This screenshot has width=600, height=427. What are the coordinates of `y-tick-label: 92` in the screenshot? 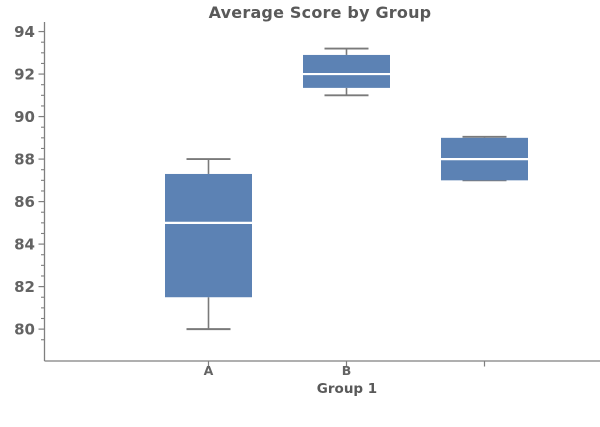 It's located at (24, 74).